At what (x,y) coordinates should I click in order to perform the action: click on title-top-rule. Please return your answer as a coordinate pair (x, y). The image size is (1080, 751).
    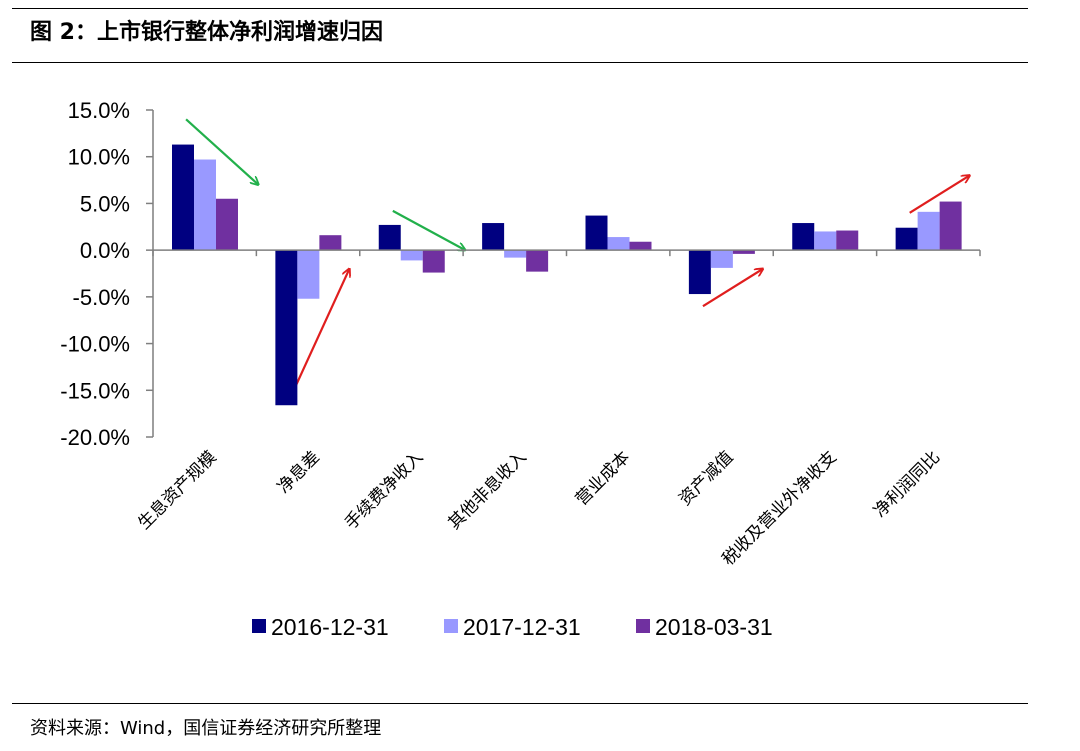
    Looking at the image, I should click on (520, 8).